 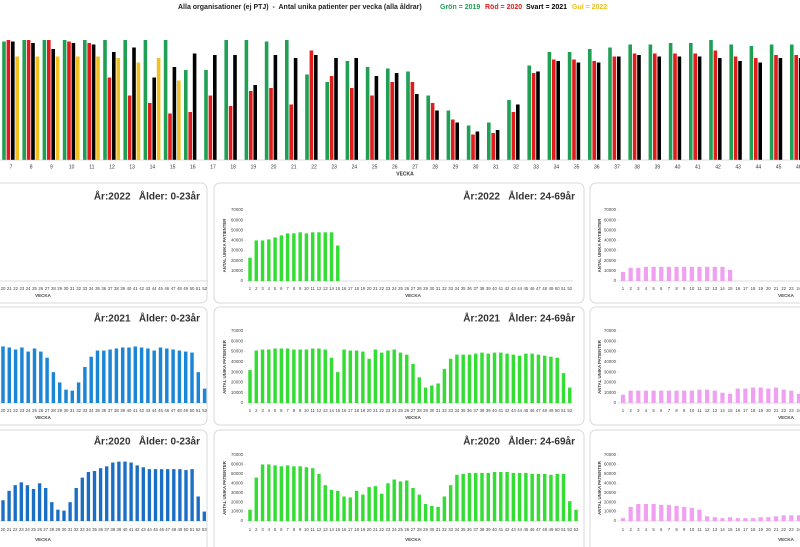 I want to click on x-tick-label: 26, so click(x=406, y=529).